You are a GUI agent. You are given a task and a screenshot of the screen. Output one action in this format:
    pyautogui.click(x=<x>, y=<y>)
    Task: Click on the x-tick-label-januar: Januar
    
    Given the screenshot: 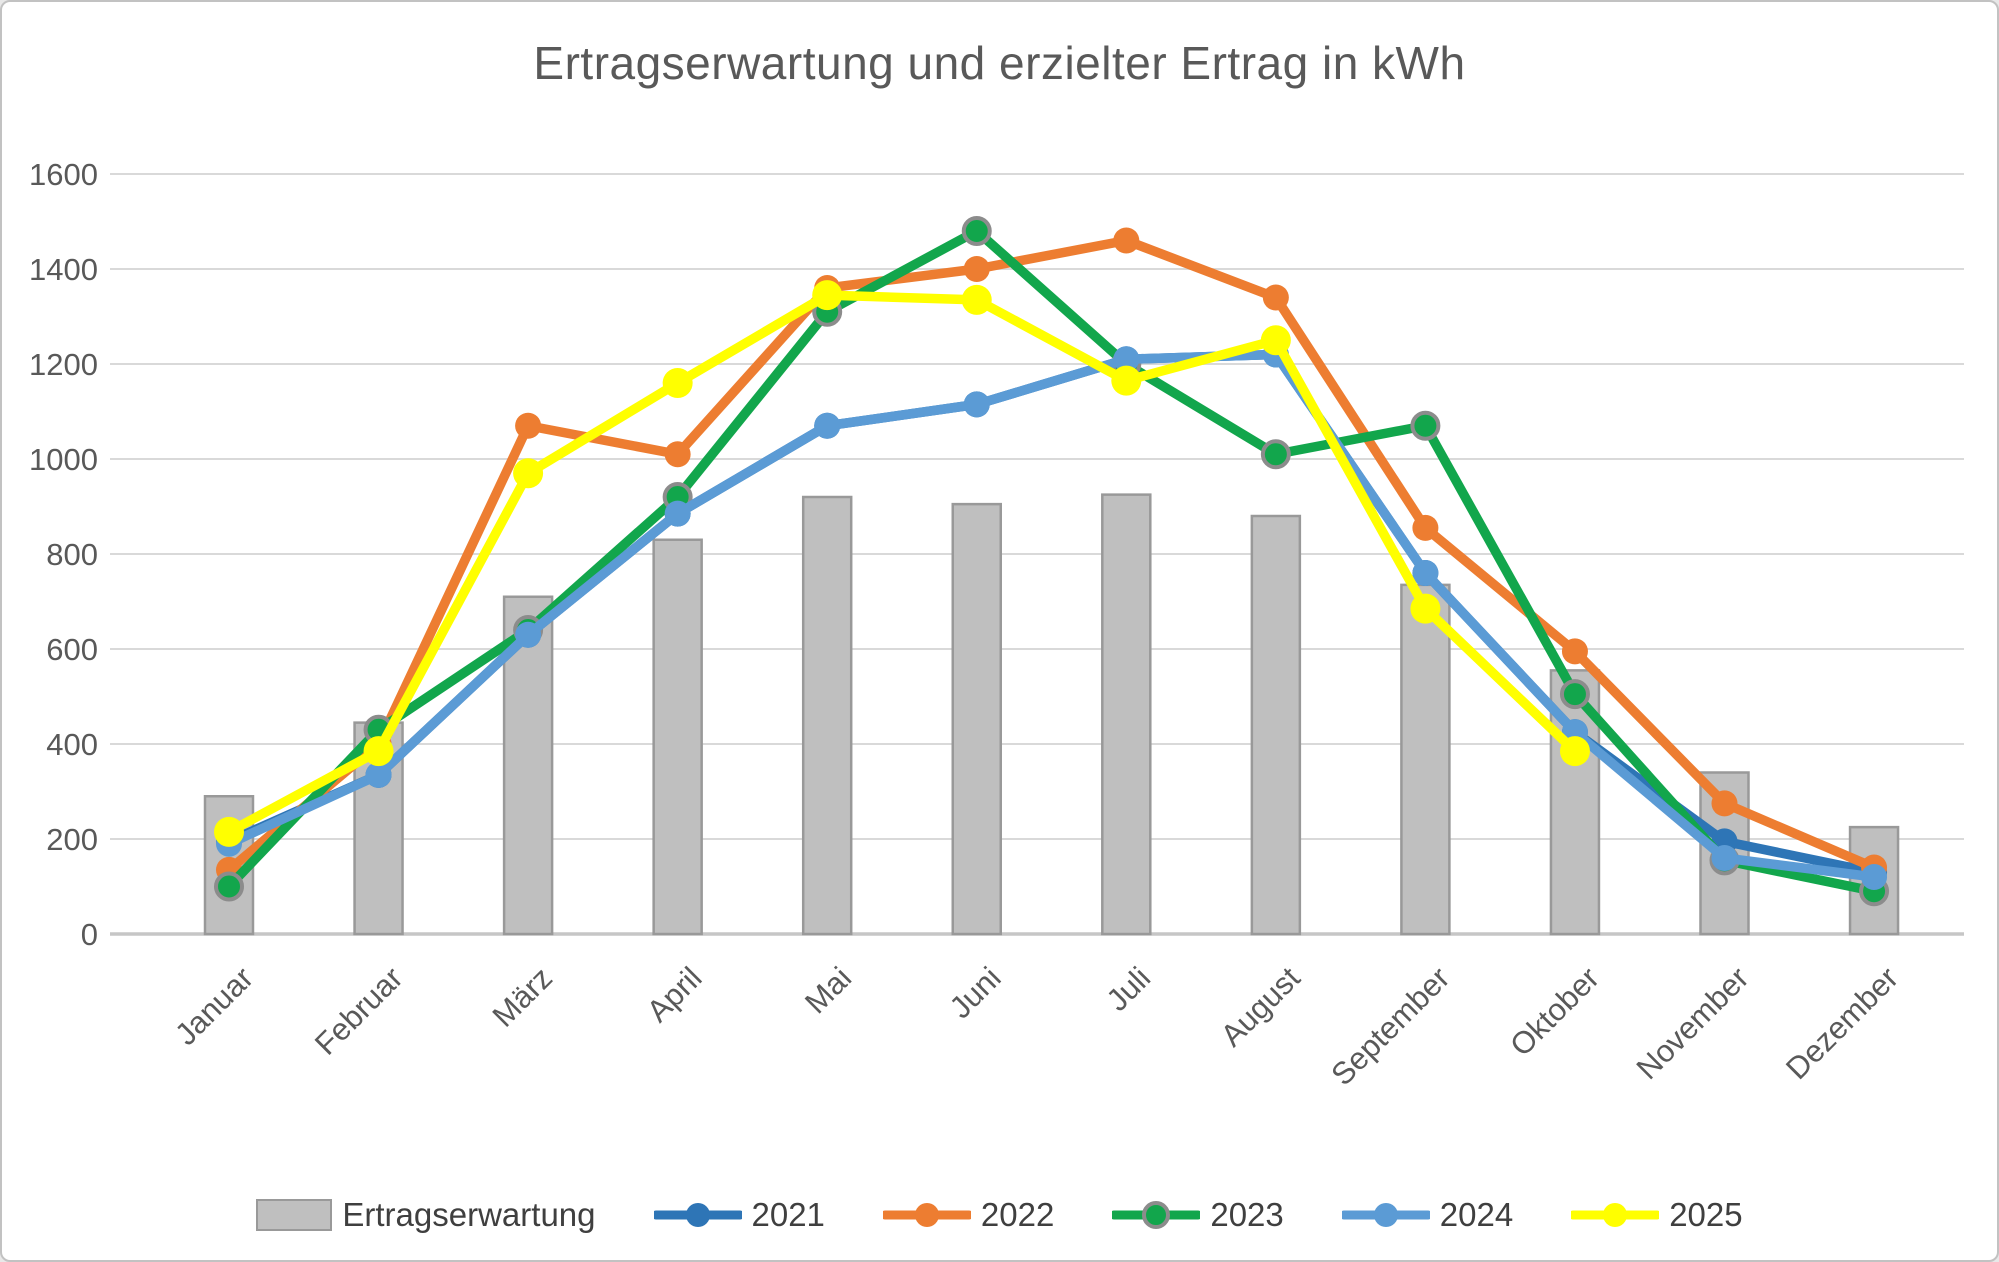 What is the action you would take?
    pyautogui.click(x=214, y=1006)
    